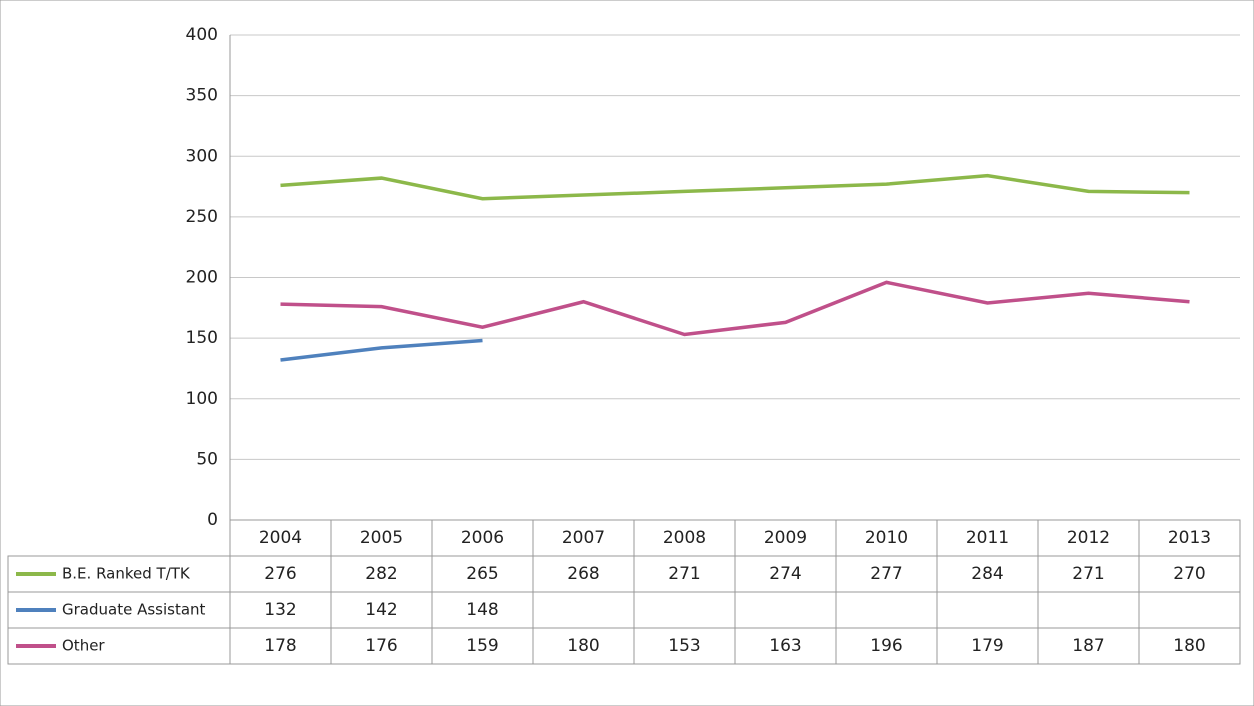 The image size is (1254, 706). I want to click on table-value: 159, so click(482, 646).